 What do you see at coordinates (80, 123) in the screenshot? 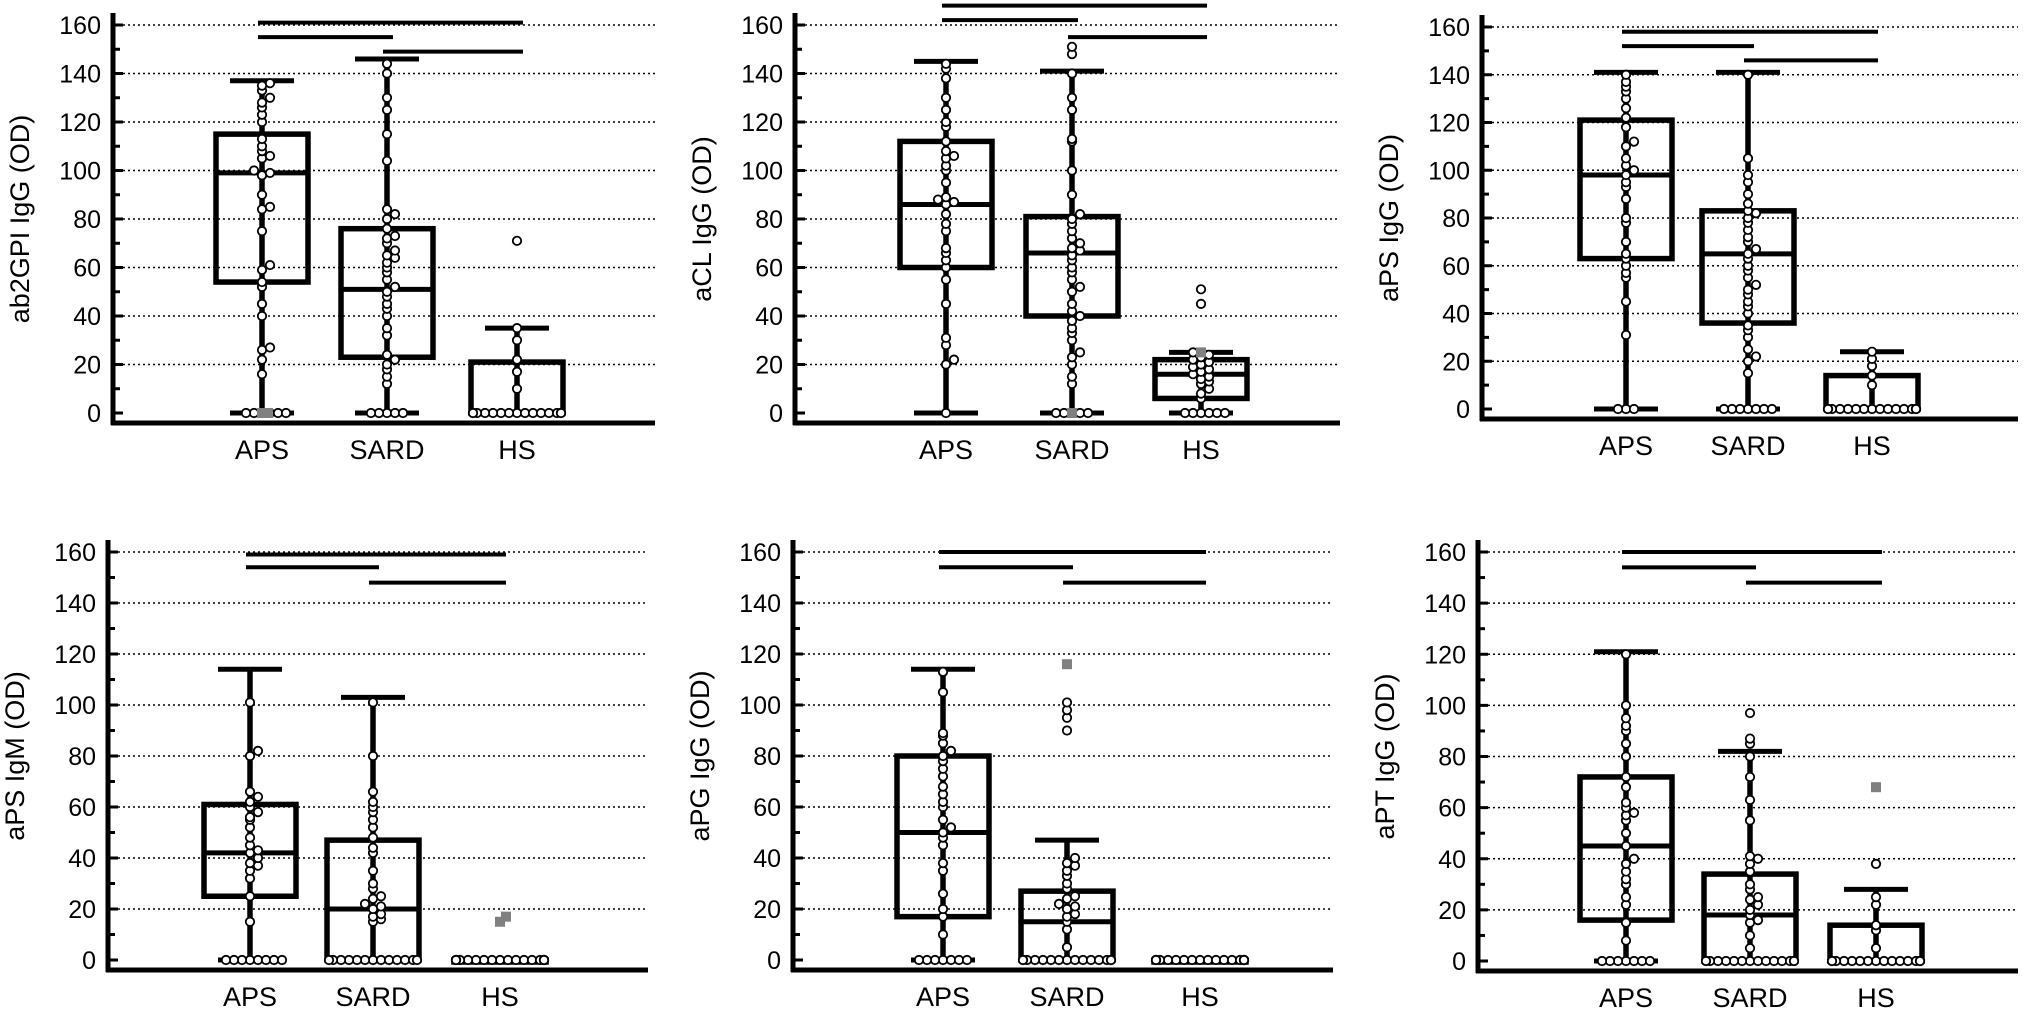
I see `y-tick-label: 120` at bounding box center [80, 123].